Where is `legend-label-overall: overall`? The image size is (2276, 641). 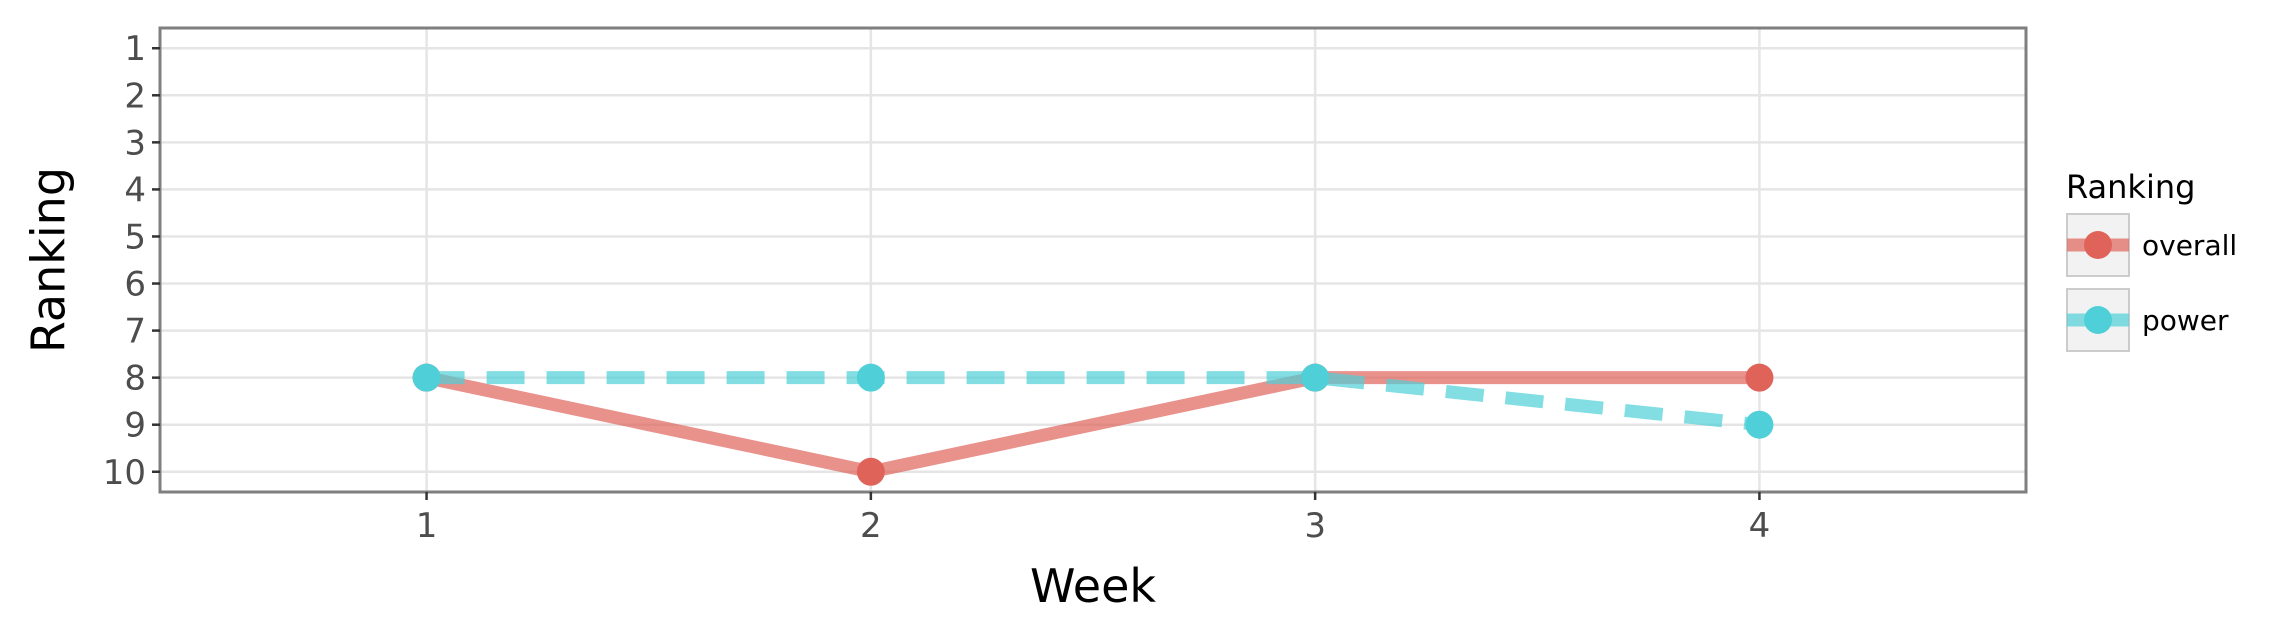
legend-label-overall: overall is located at coordinates (2189, 245).